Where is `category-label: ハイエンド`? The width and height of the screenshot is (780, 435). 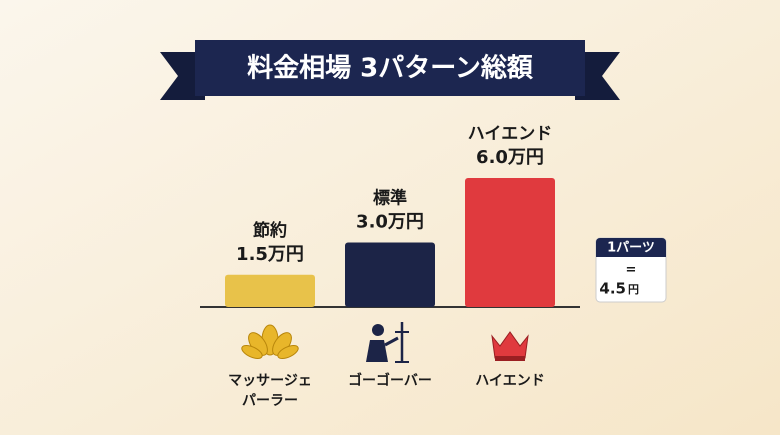 category-label: ハイエンド is located at coordinates (510, 134).